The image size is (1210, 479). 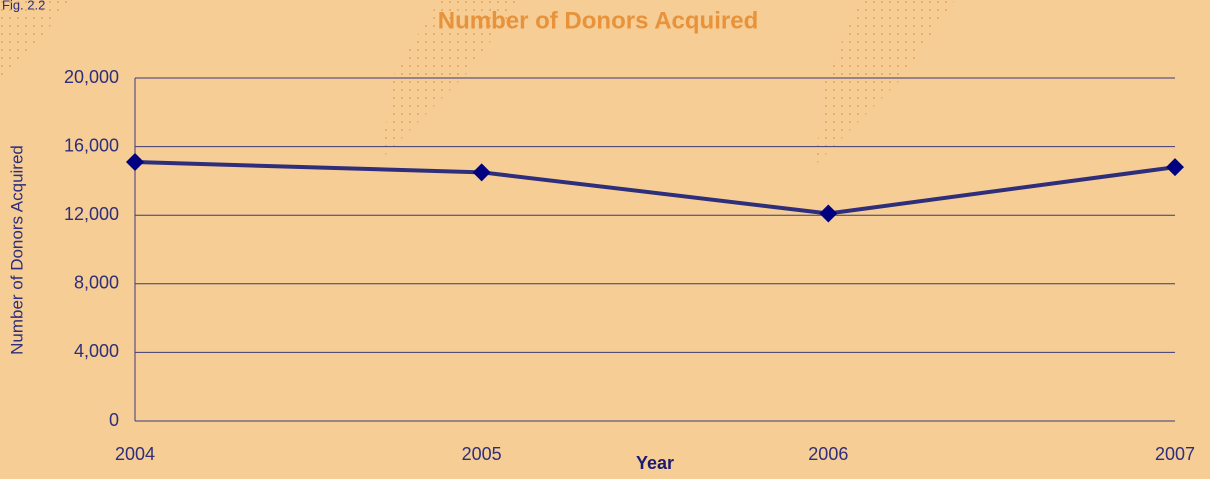 What do you see at coordinates (135, 454) in the screenshot?
I see `x-tick-label: 2004` at bounding box center [135, 454].